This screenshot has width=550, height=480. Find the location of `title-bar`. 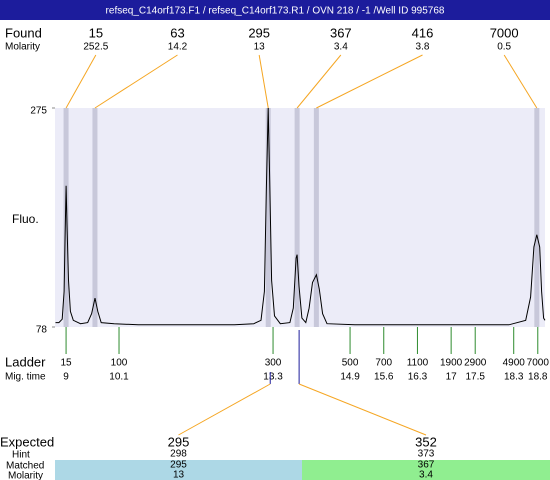

title-bar is located at coordinates (275, 10).